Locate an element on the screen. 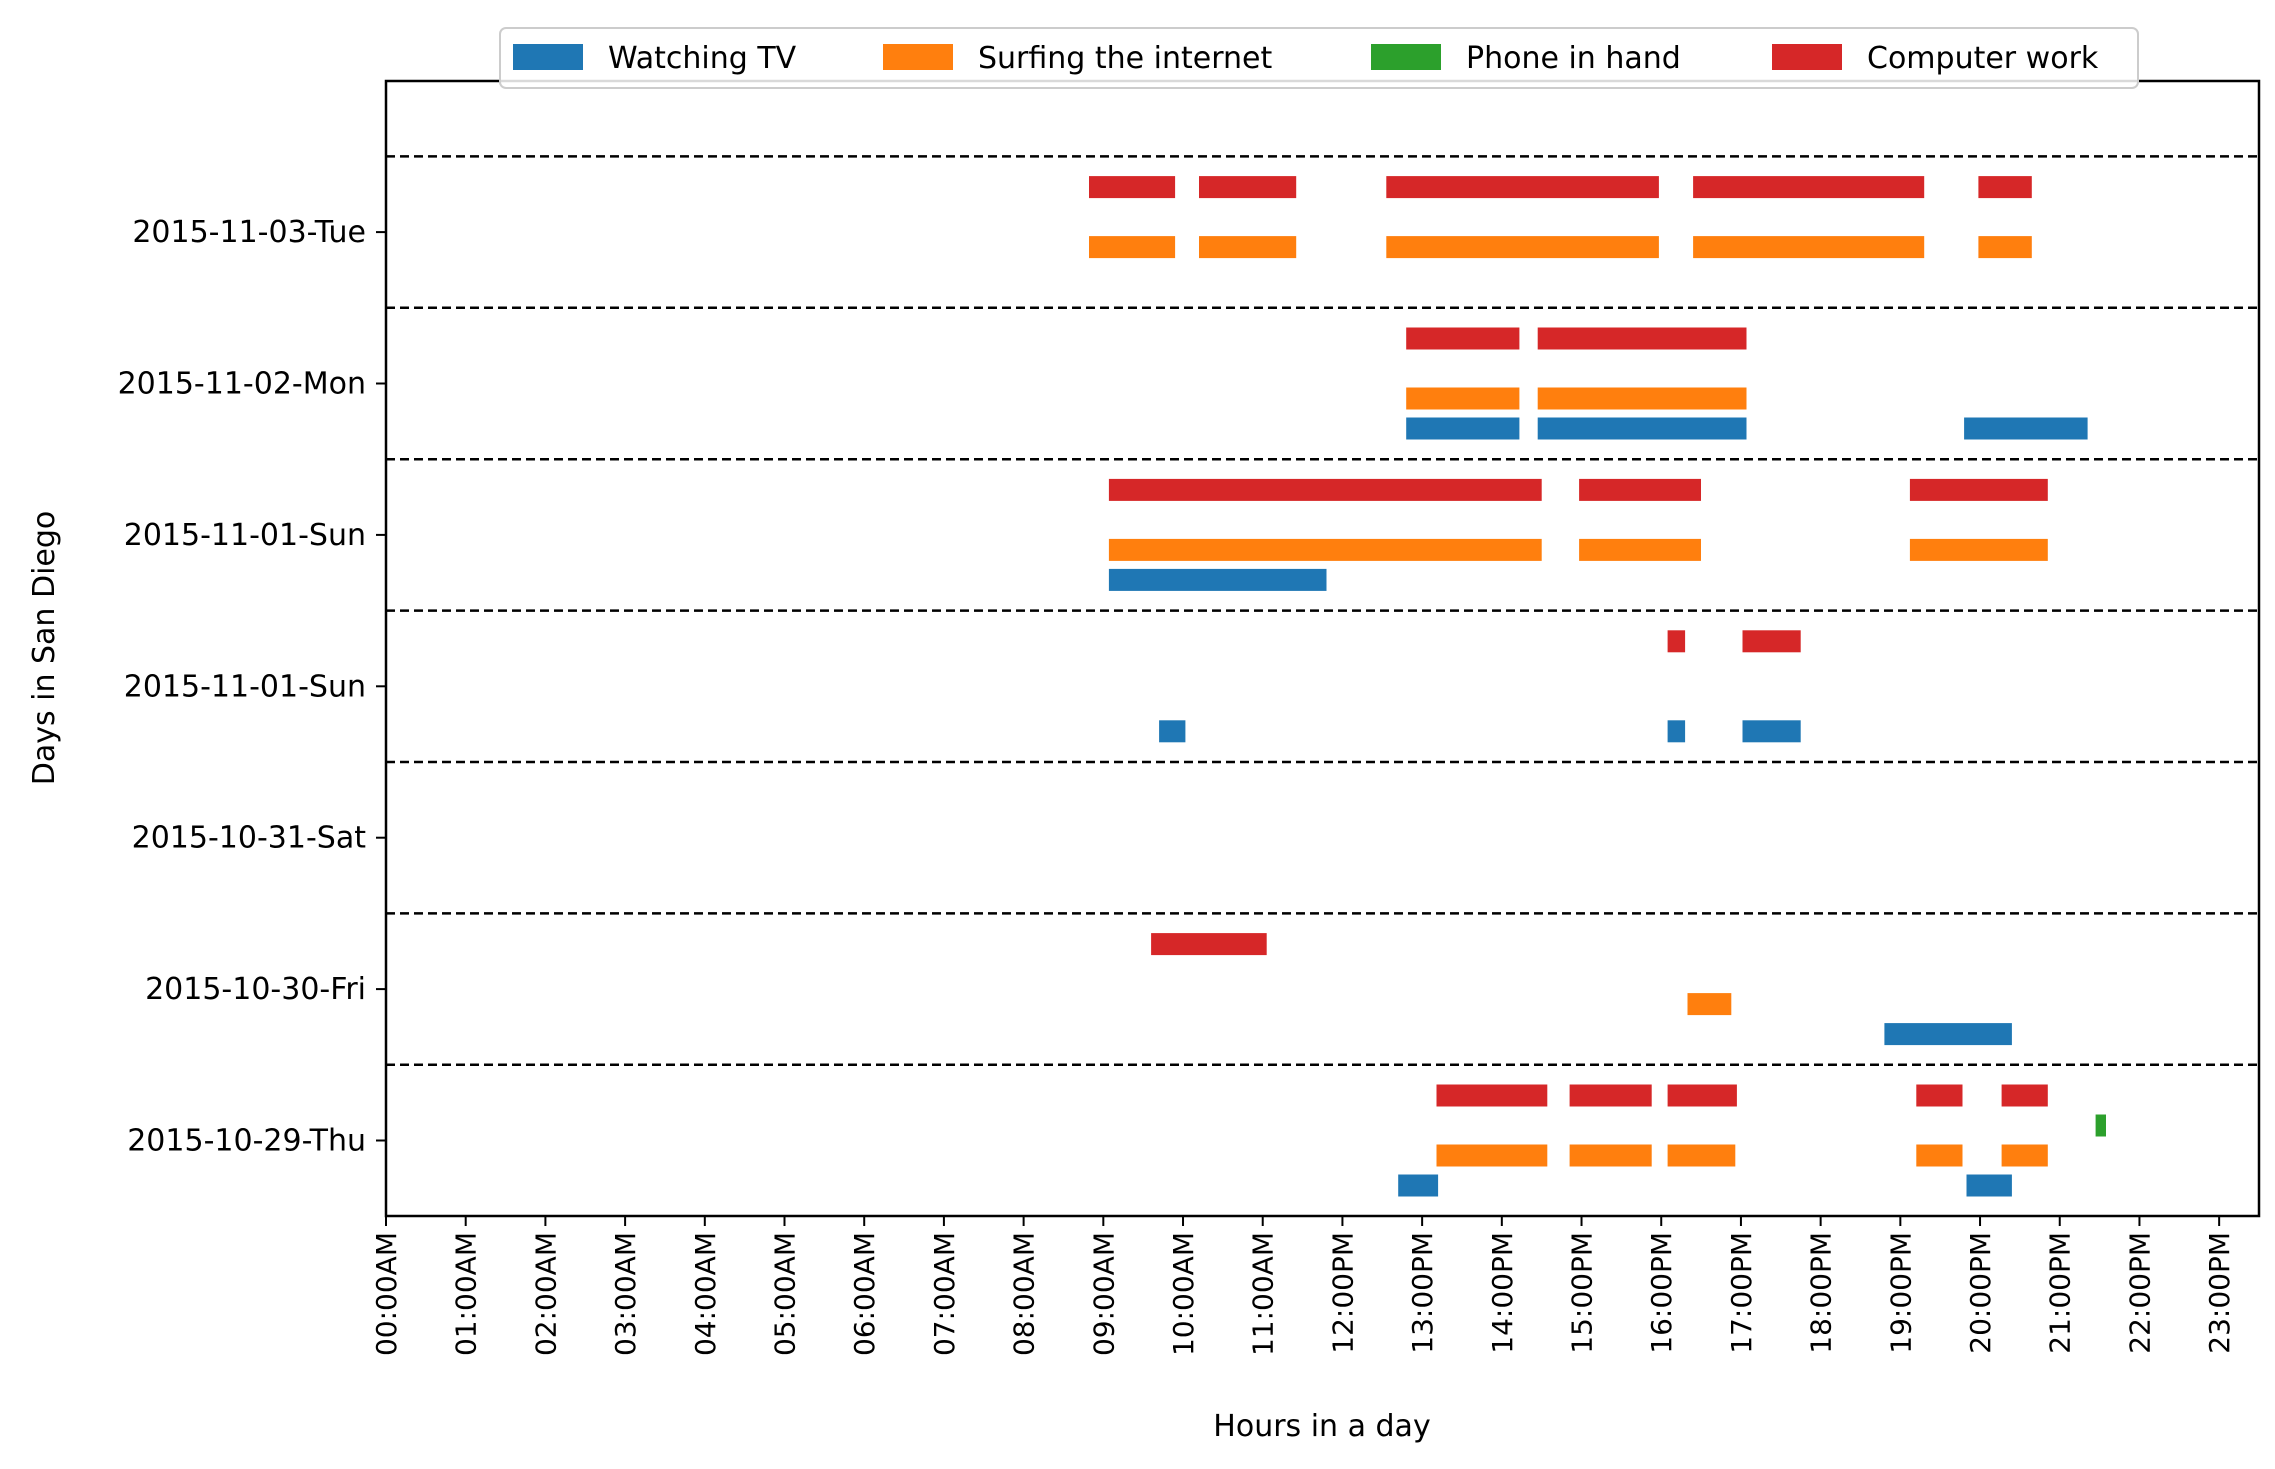 This screenshot has height=1469, width=2275. x-tick-label-17: 17:00PM is located at coordinates (1741, 1293).